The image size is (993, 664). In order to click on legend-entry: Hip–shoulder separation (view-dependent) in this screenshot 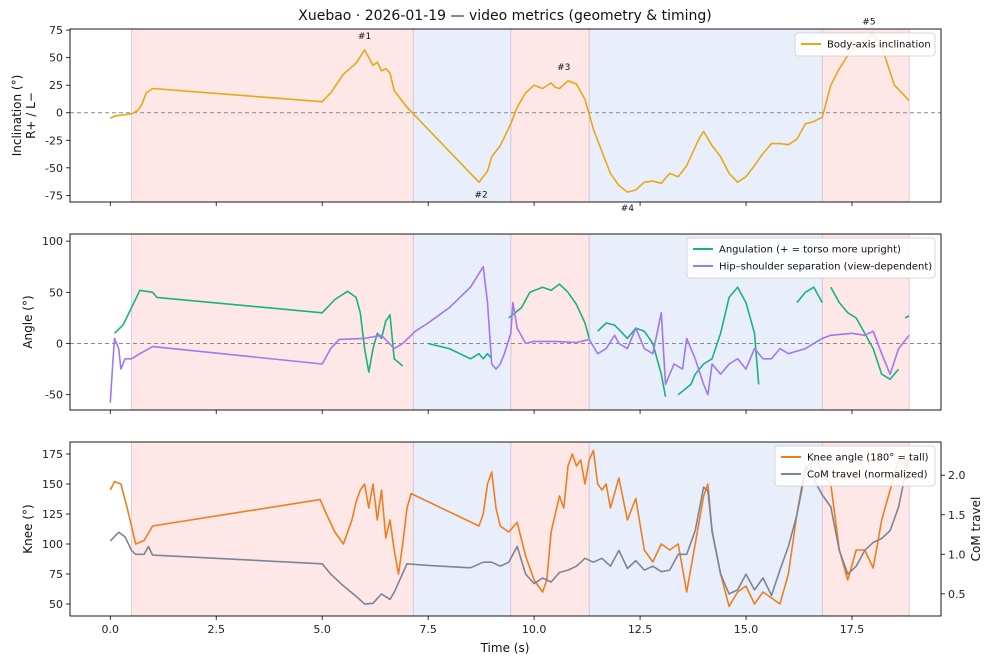, I will do `click(825, 267)`.